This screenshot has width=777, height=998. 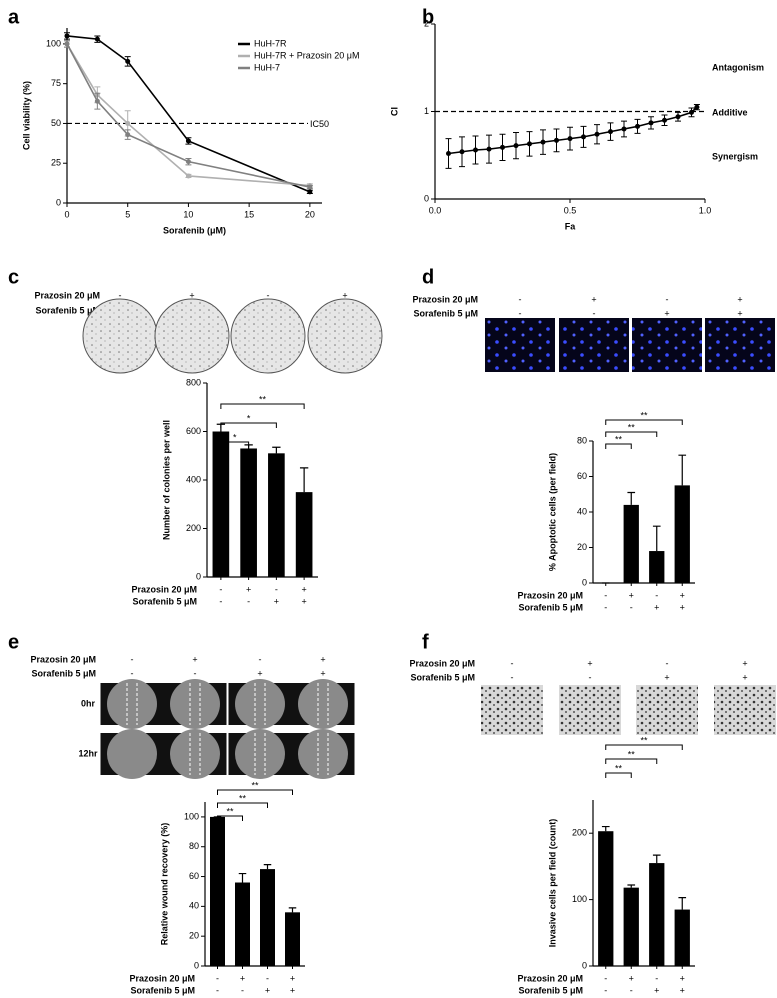 I want to click on x-tick-label: 0.0, so click(x=435, y=210).